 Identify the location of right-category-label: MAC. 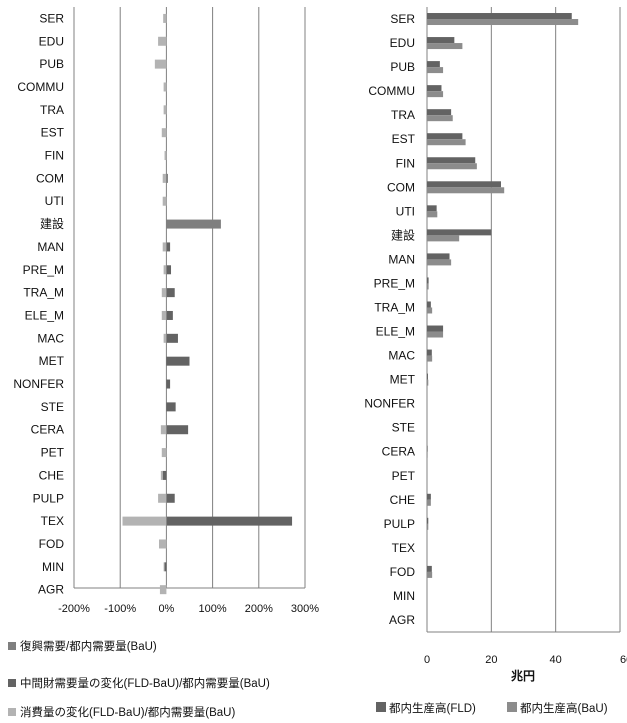
(401, 356).